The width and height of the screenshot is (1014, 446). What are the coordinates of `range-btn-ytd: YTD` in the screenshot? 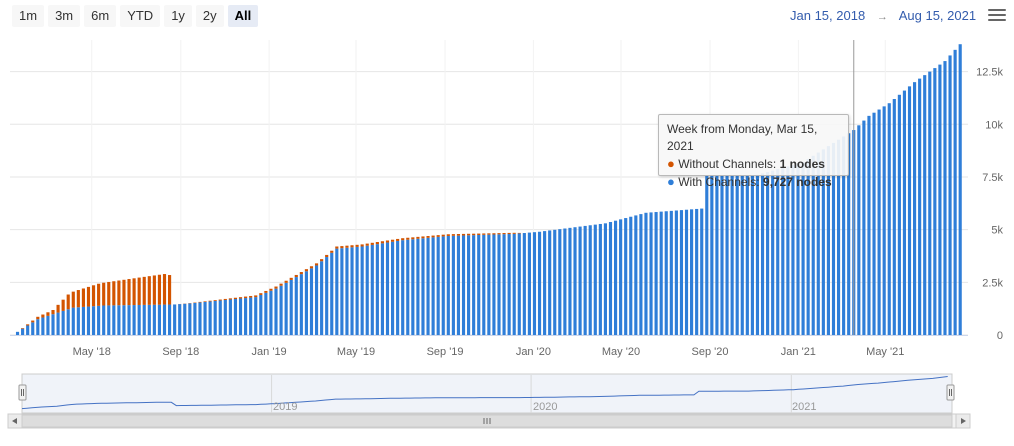 It's located at (140, 16).